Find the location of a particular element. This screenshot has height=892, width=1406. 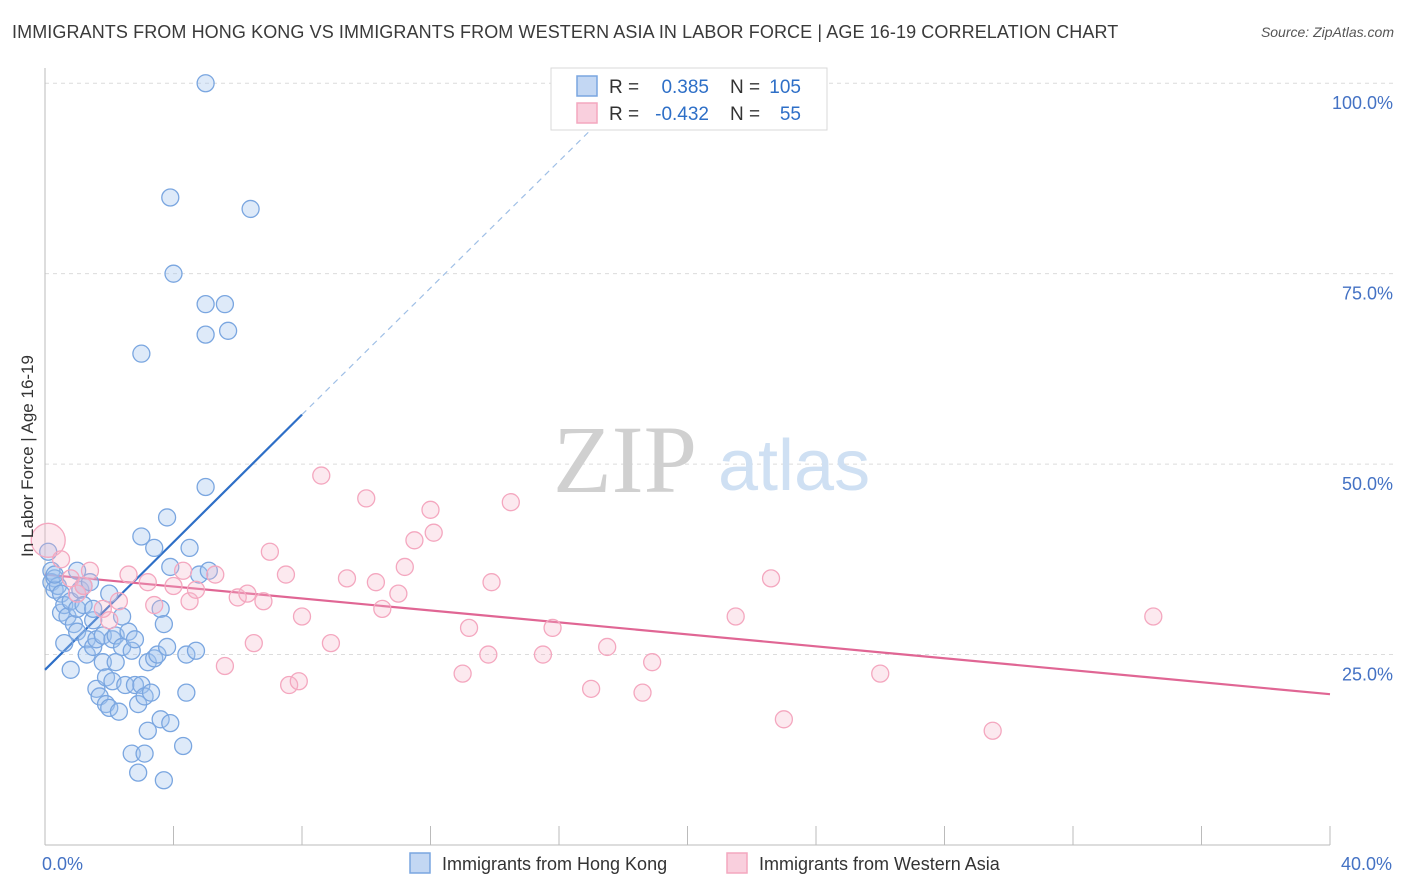

bottom-legend-swatch-hong-kong is located at coordinates (420, 863).